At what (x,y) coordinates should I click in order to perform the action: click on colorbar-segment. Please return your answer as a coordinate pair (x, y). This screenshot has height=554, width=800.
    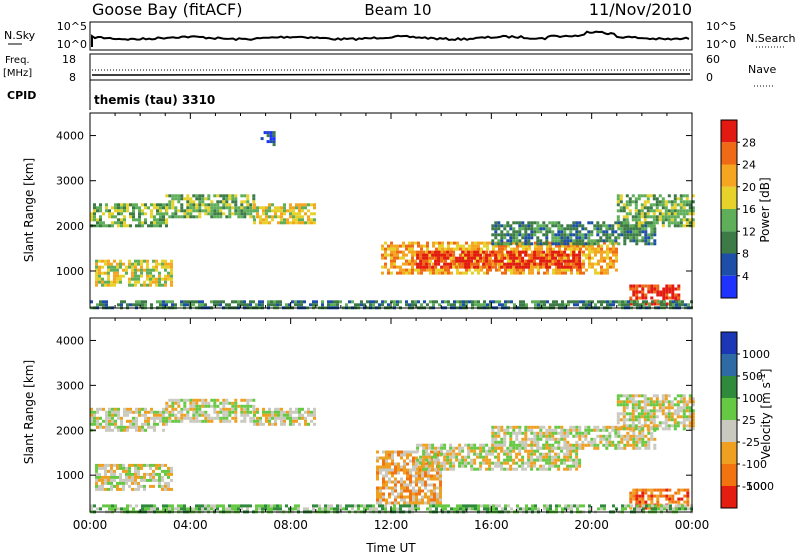
    Looking at the image, I should click on (729, 242).